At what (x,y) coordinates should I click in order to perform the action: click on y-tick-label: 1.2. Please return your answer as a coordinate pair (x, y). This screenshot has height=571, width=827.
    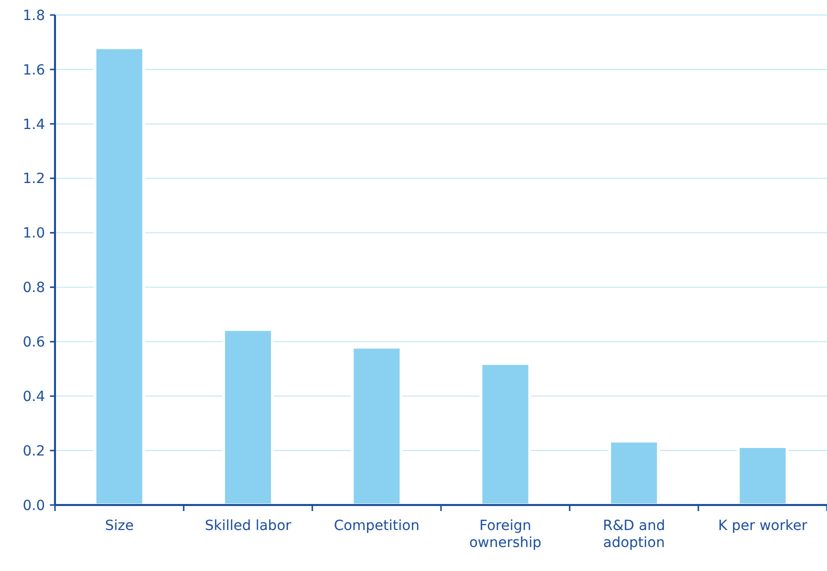
    Looking at the image, I should click on (33, 179).